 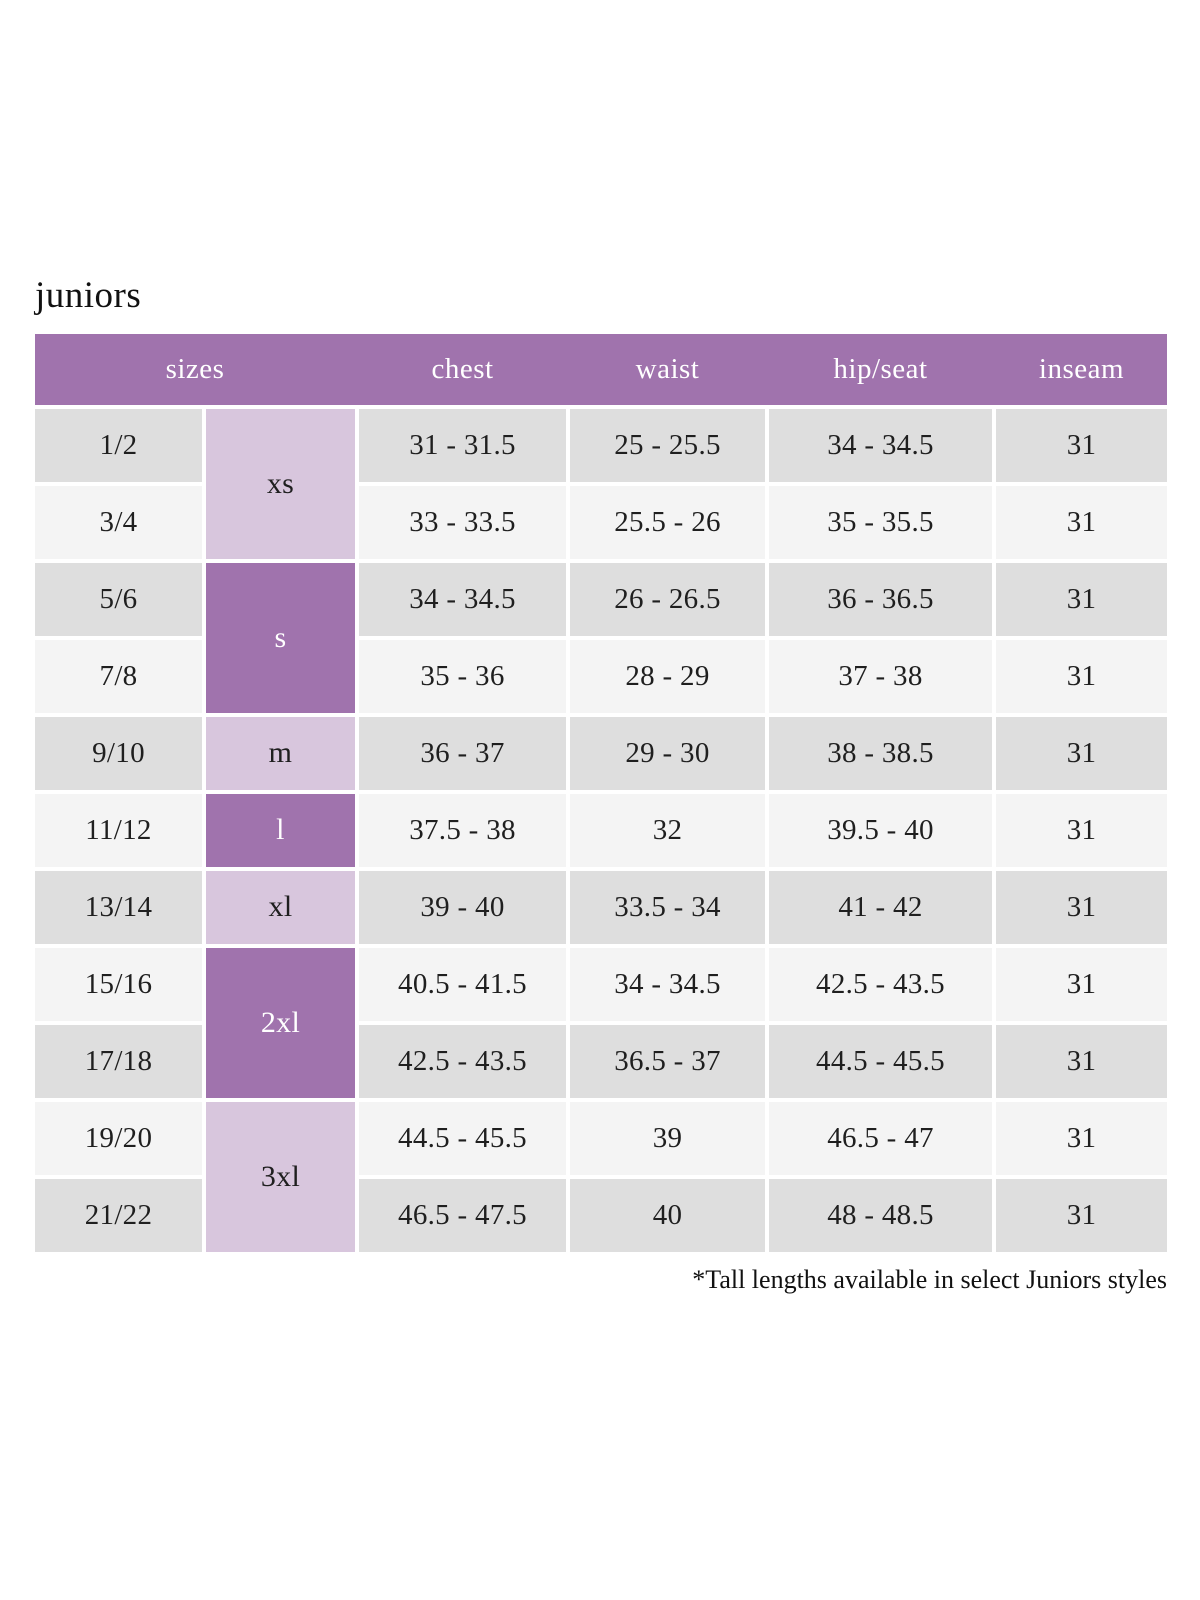 What do you see at coordinates (667, 830) in the screenshot?
I see `waist-cell: 32` at bounding box center [667, 830].